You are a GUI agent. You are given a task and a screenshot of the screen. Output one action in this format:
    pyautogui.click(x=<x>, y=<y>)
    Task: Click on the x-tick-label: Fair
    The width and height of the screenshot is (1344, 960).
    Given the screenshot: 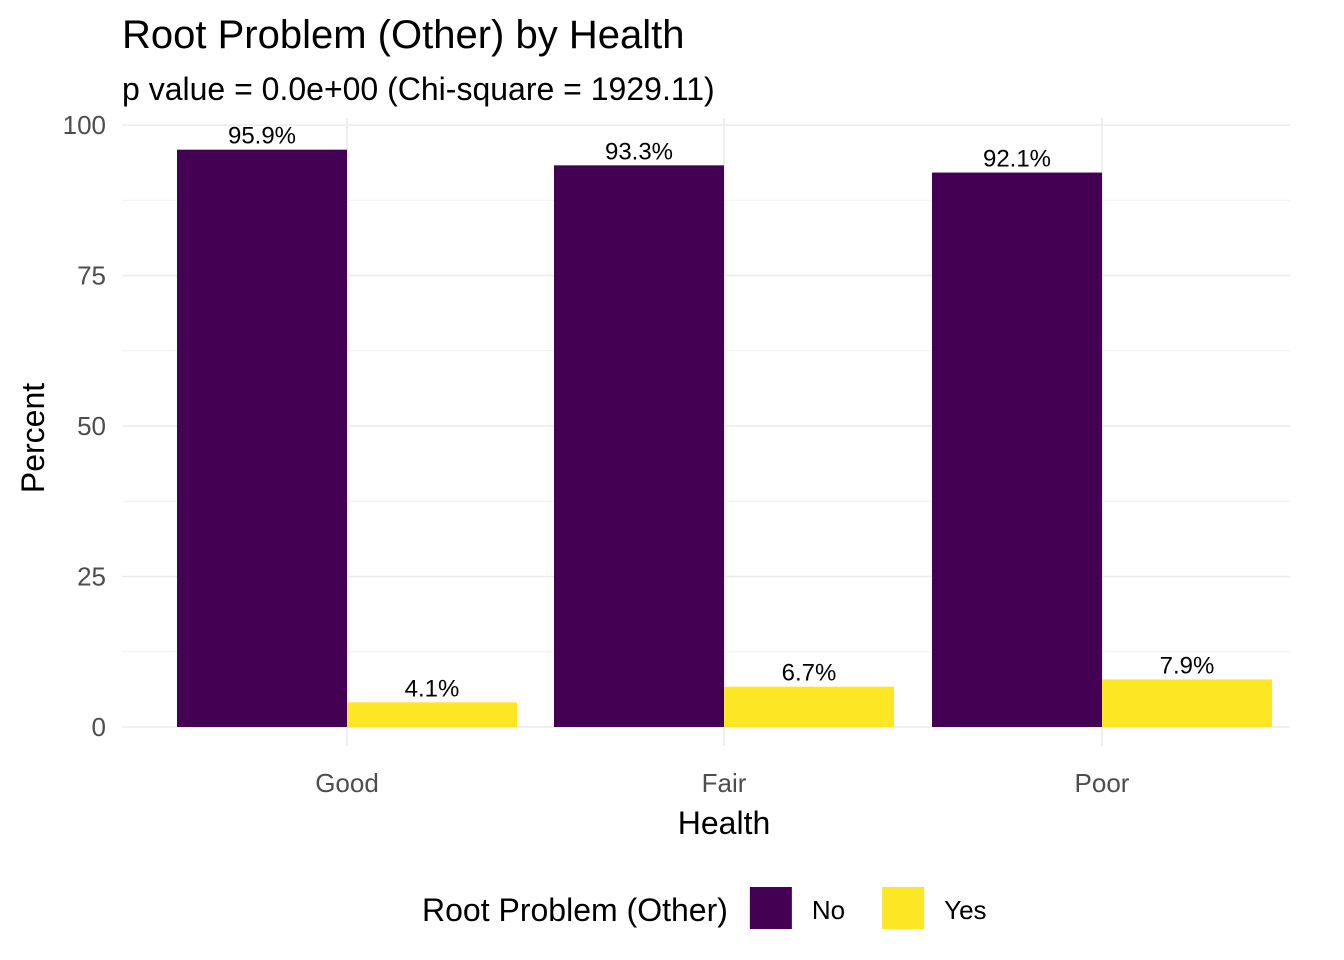 What is the action you would take?
    pyautogui.click(x=724, y=783)
    